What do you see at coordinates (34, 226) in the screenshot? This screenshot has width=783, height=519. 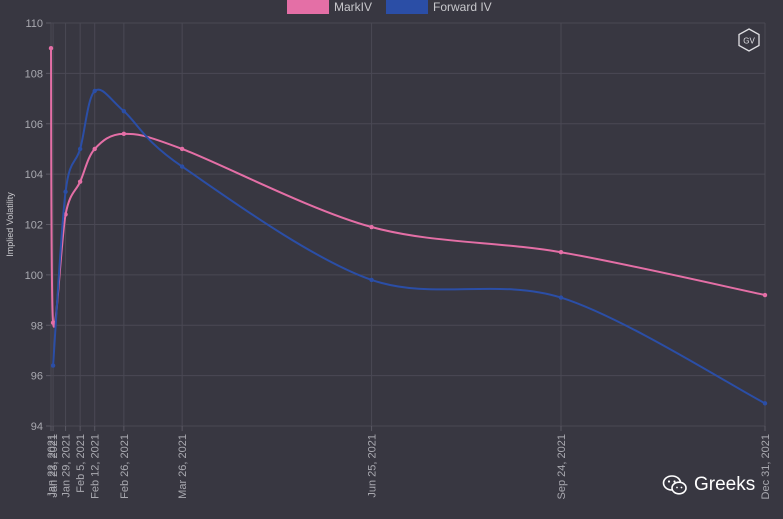 I see `y-tick-label: 102` at bounding box center [34, 226].